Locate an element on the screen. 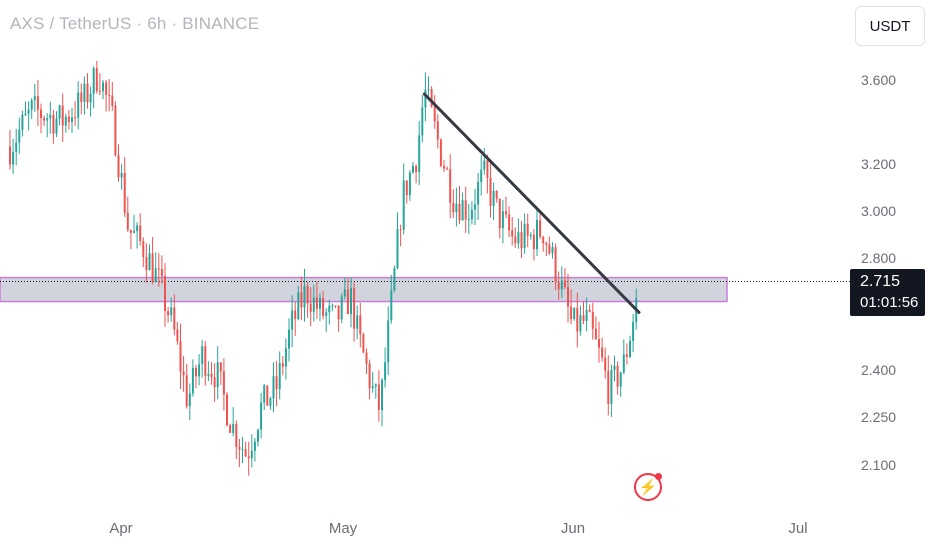 The height and width of the screenshot is (550, 932). price-tick: 2.800 is located at coordinates (879, 258).